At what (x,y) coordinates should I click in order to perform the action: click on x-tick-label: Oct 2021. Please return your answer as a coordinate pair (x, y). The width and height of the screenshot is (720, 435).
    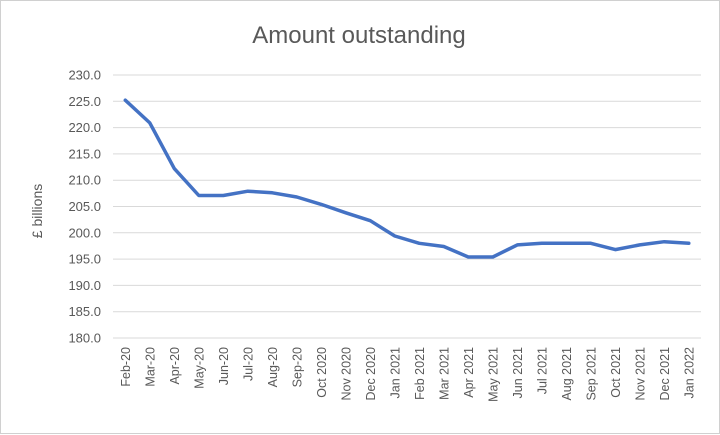
    Looking at the image, I should click on (616, 372).